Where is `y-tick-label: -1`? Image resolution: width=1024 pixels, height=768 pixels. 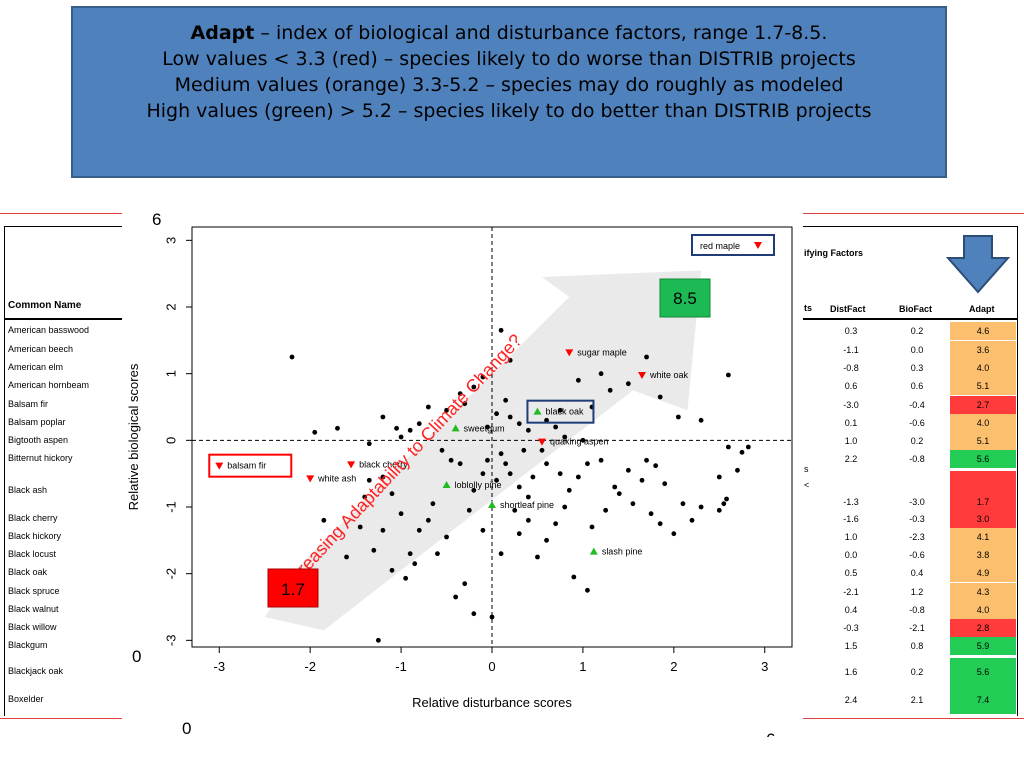 y-tick-label: -1 is located at coordinates (170, 507).